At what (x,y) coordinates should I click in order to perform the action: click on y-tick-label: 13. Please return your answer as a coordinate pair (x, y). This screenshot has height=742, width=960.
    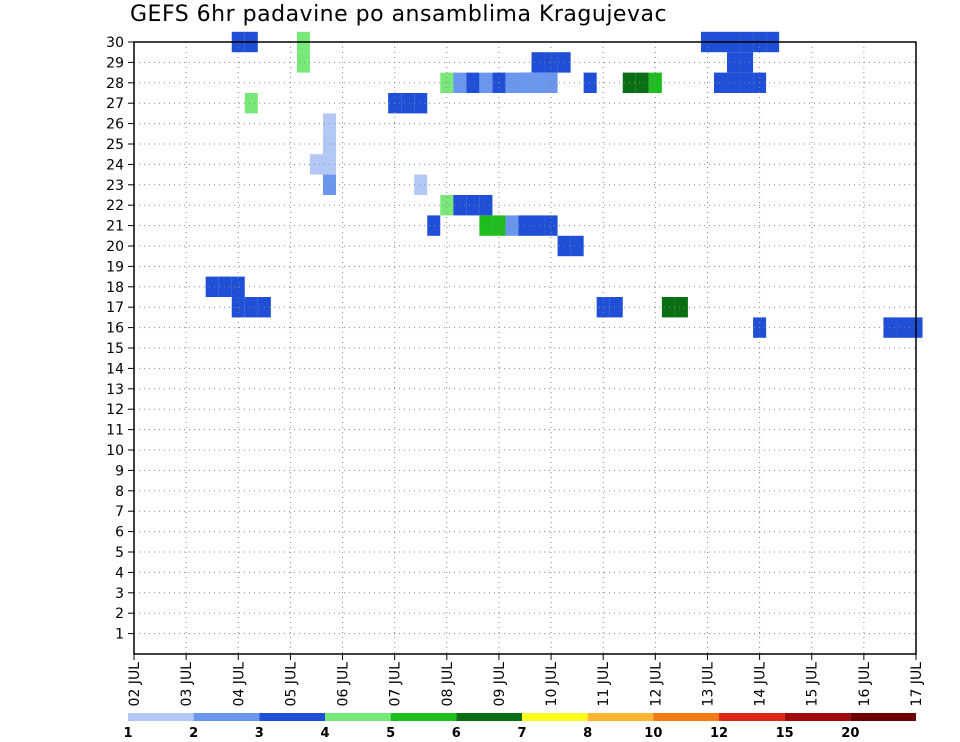
    Looking at the image, I should click on (115, 390).